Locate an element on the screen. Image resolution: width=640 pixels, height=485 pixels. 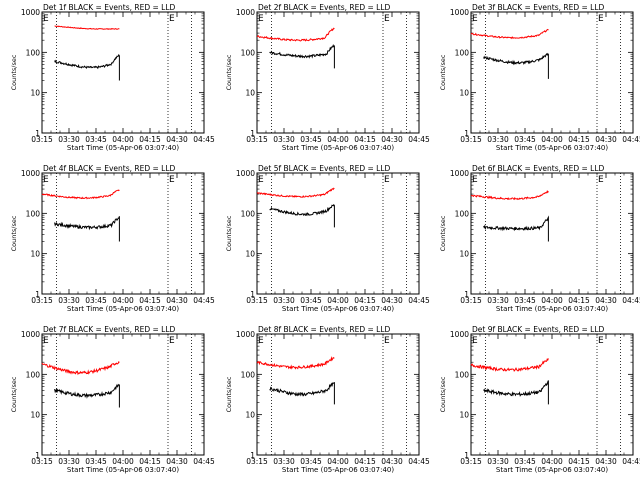
panel-title: Det 8f BLACK = Events, RED = LLD is located at coordinates (324, 329).